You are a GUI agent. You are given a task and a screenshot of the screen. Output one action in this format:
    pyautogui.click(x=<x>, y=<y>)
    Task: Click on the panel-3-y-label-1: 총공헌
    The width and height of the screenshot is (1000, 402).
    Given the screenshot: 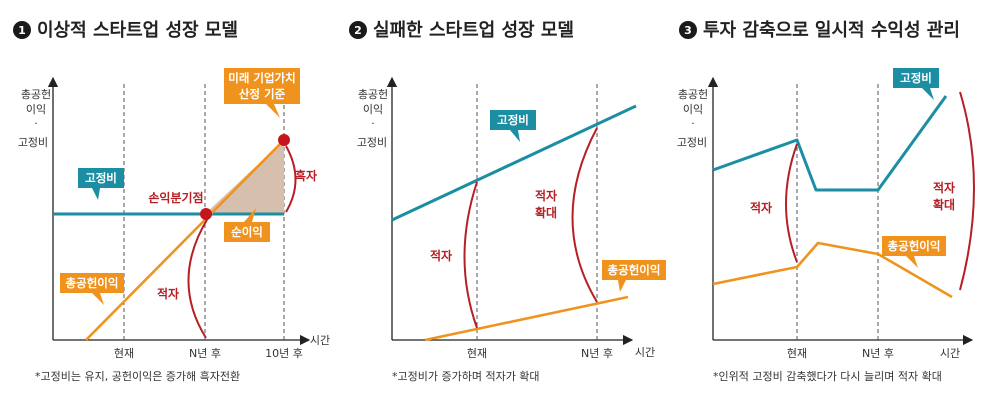 What is the action you would take?
    pyautogui.click(x=693, y=94)
    